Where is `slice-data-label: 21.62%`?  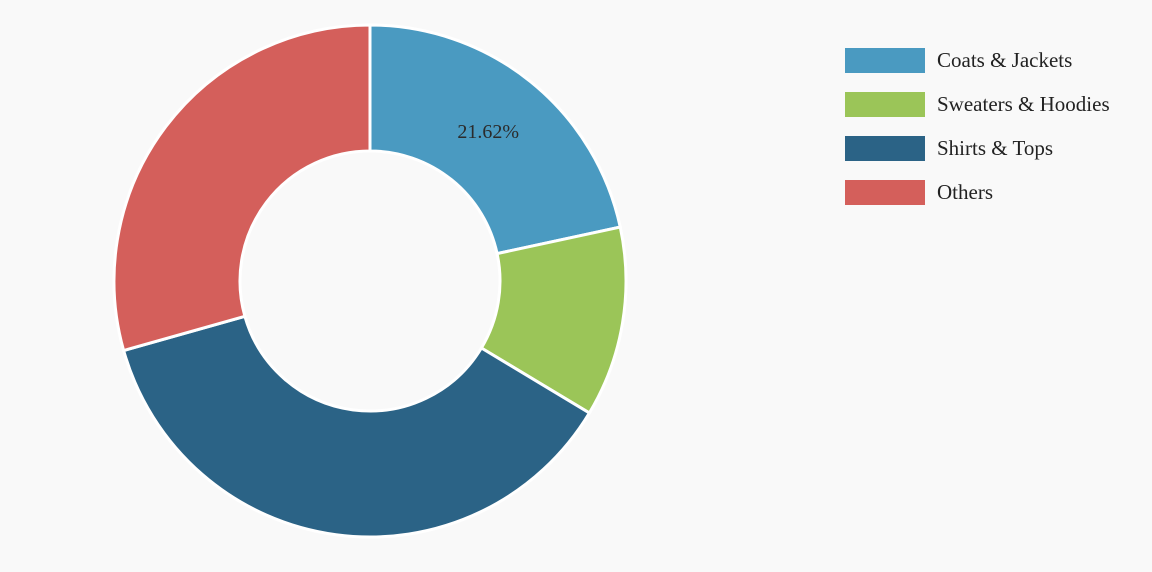
slice-data-label: 21.62% is located at coordinates (488, 132).